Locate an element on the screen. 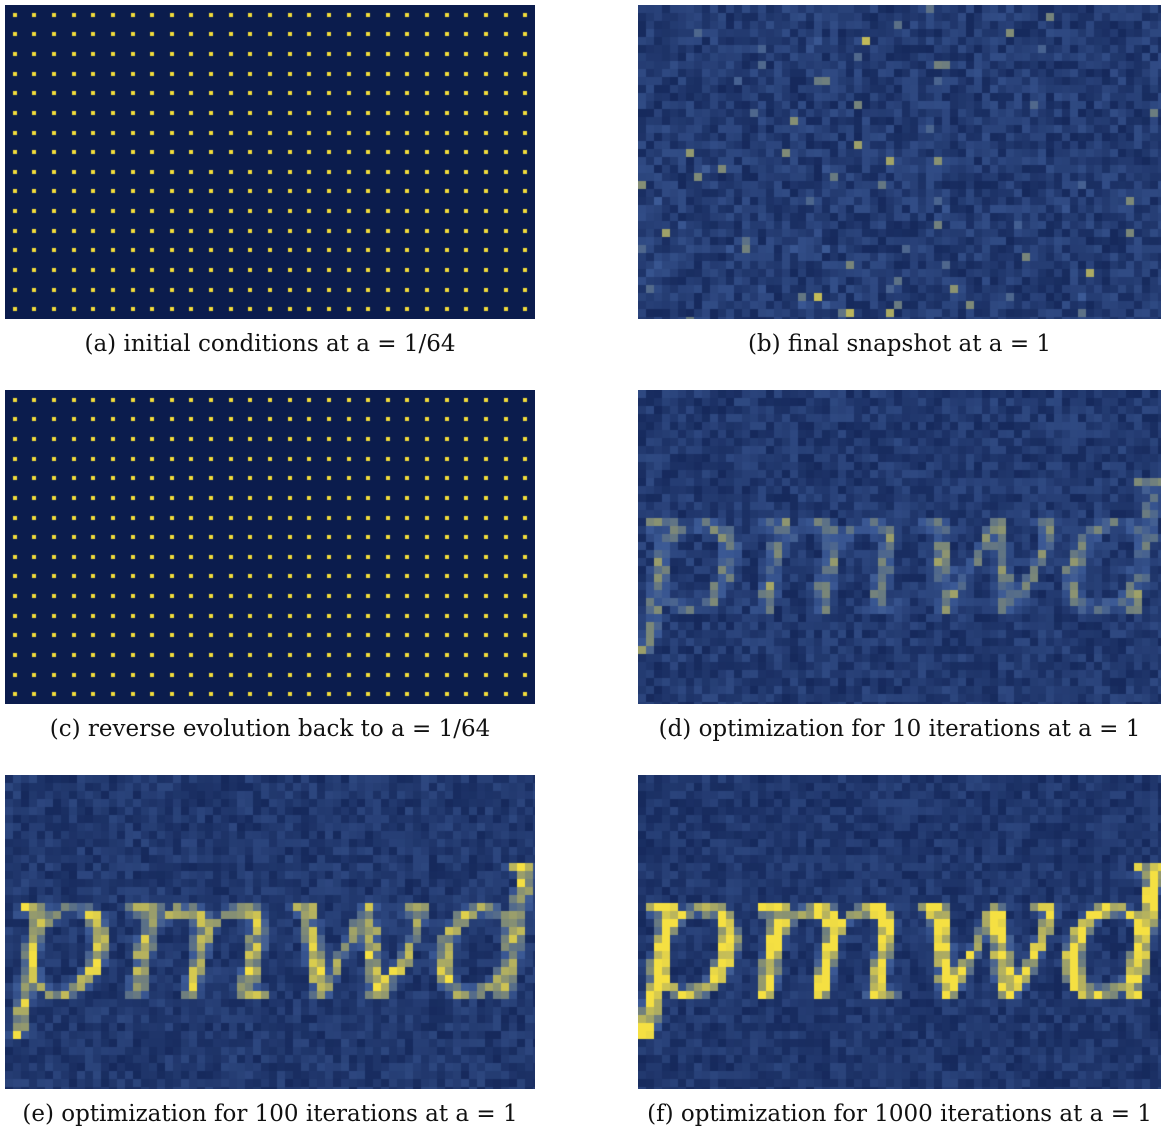  density-image-d is located at coordinates (899, 547).